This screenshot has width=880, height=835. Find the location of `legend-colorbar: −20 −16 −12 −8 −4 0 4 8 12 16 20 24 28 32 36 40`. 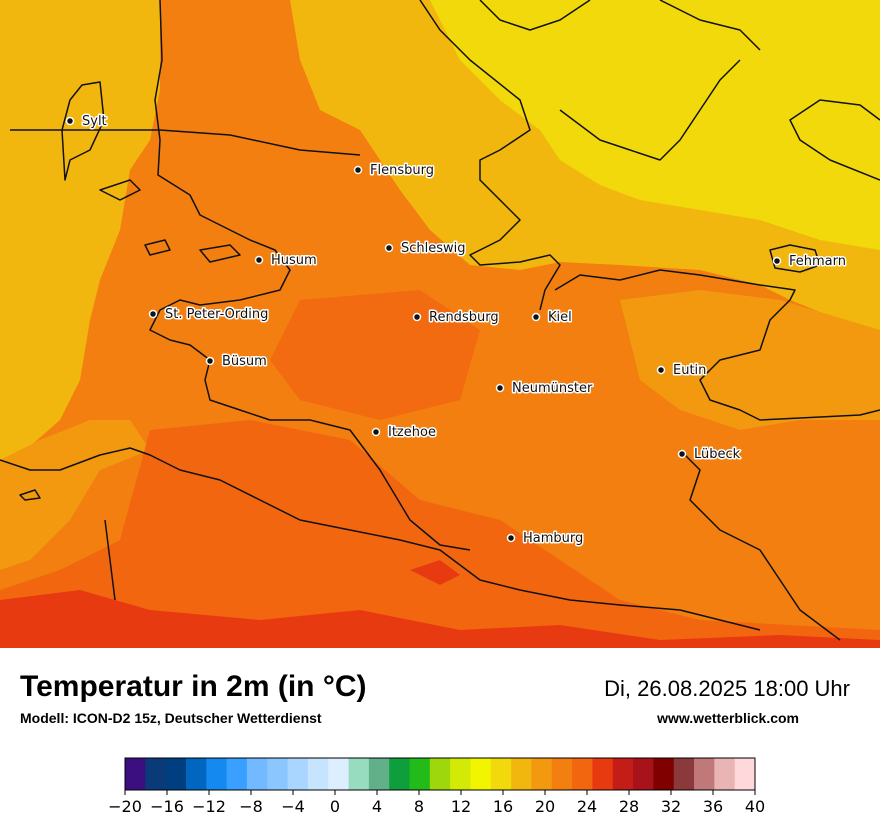

legend-colorbar: −20 −16 −12 −8 −4 0 4 8 12 16 20 24 28 32 36 40 is located at coordinates (436, 786).